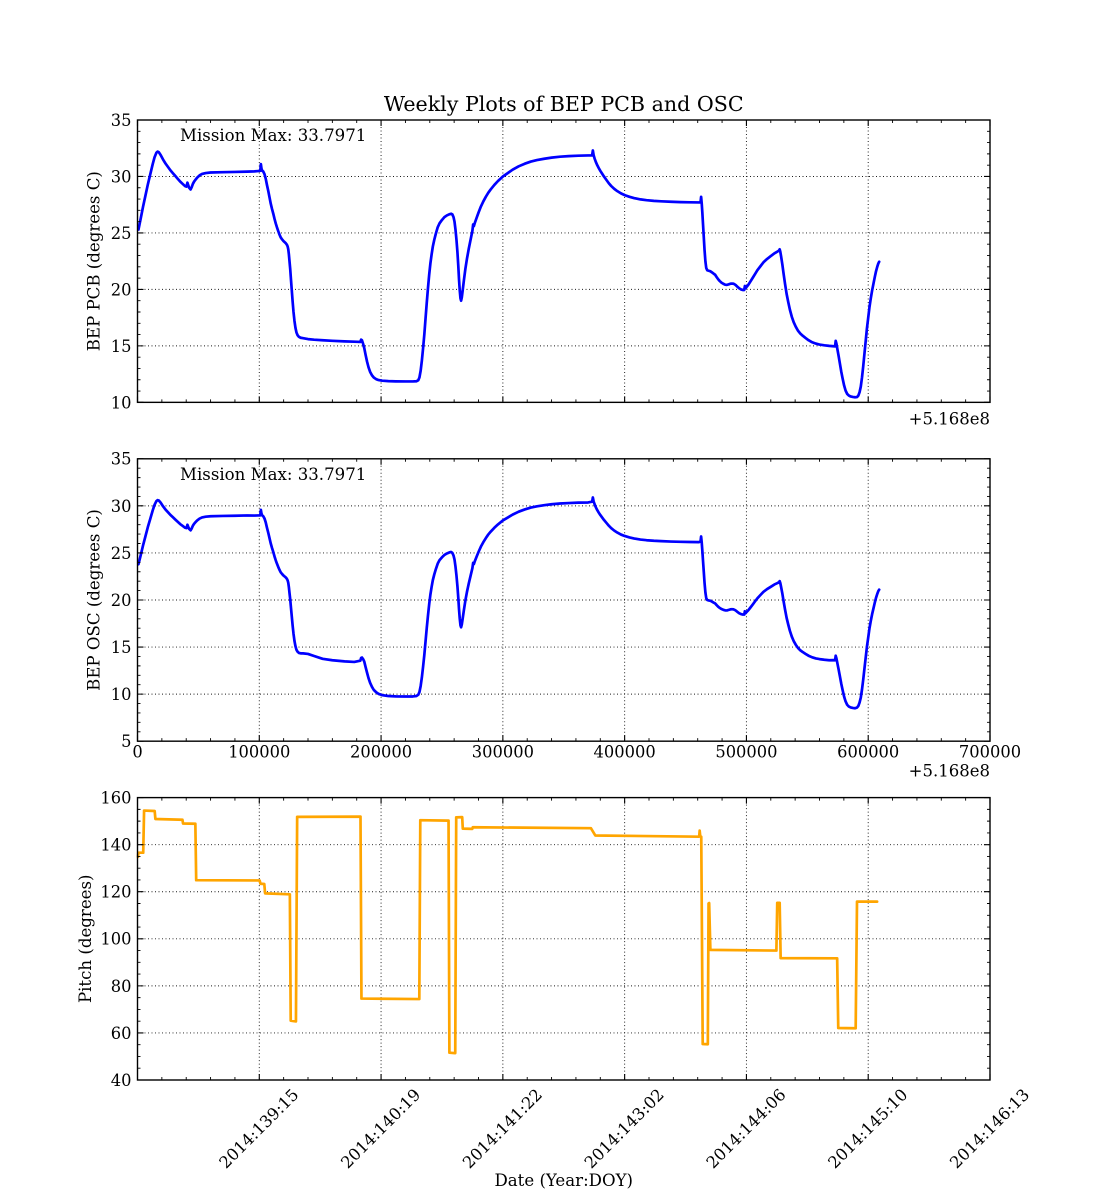 This screenshot has height=1204, width=1100. What do you see at coordinates (949, 419) in the screenshot?
I see `x-offset-label-top: +5.168e8` at bounding box center [949, 419].